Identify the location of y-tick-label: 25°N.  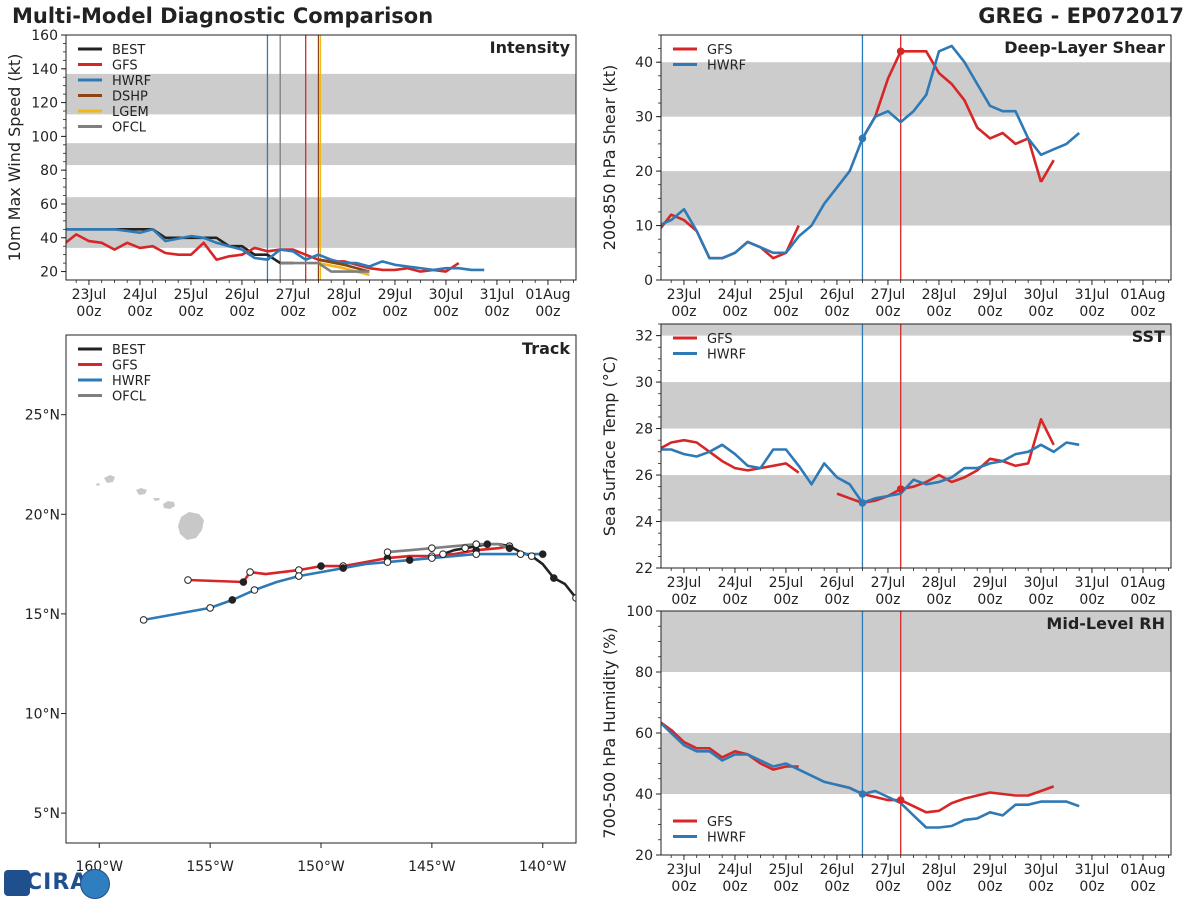
(42, 416).